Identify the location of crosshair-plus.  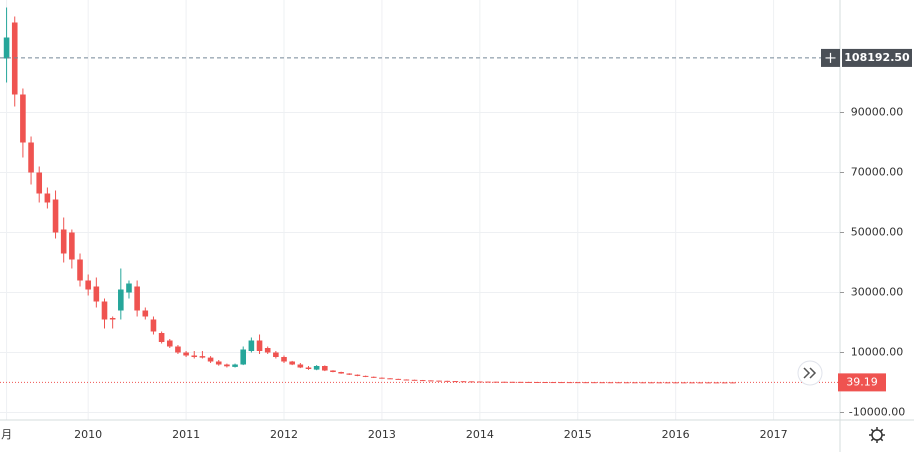
(830, 57).